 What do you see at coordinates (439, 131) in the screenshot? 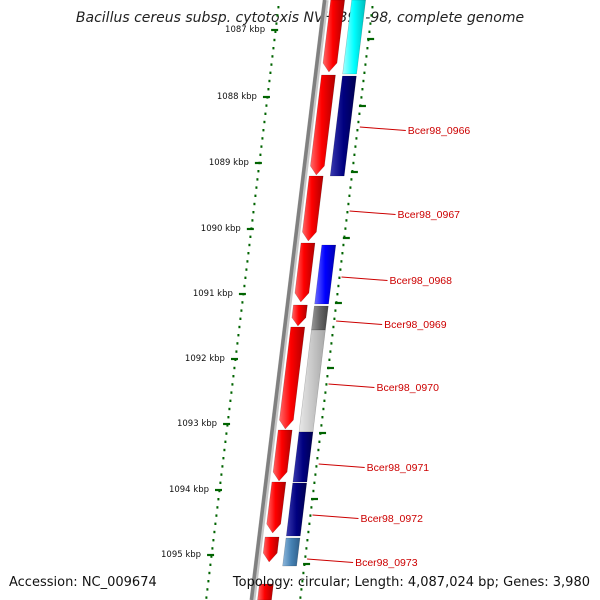
I see `gene-label: Bcer98_0966` at bounding box center [439, 131].